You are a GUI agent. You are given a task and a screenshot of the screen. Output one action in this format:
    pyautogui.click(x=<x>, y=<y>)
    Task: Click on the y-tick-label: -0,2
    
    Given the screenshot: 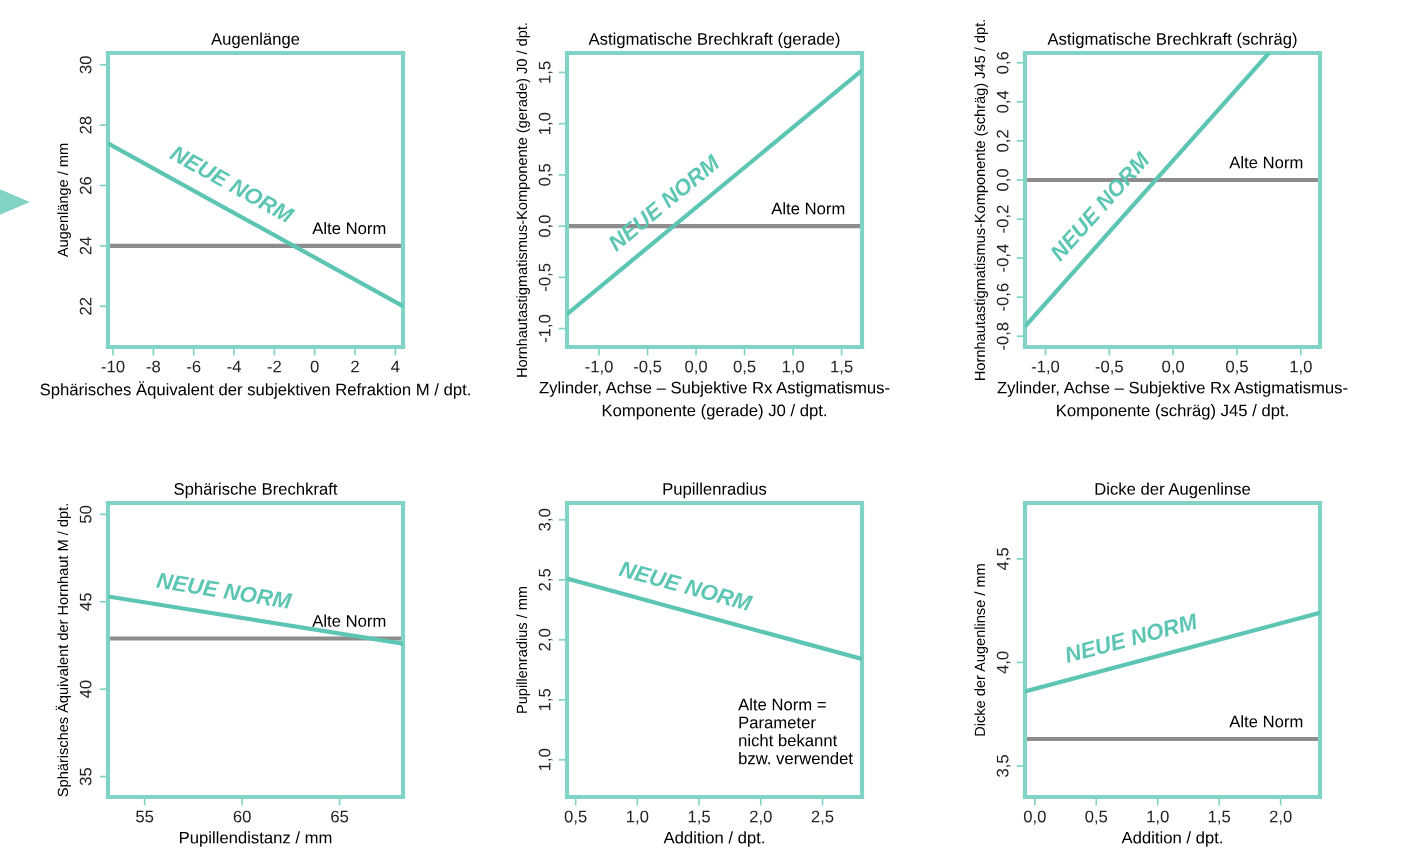 What is the action you would take?
    pyautogui.click(x=1003, y=219)
    